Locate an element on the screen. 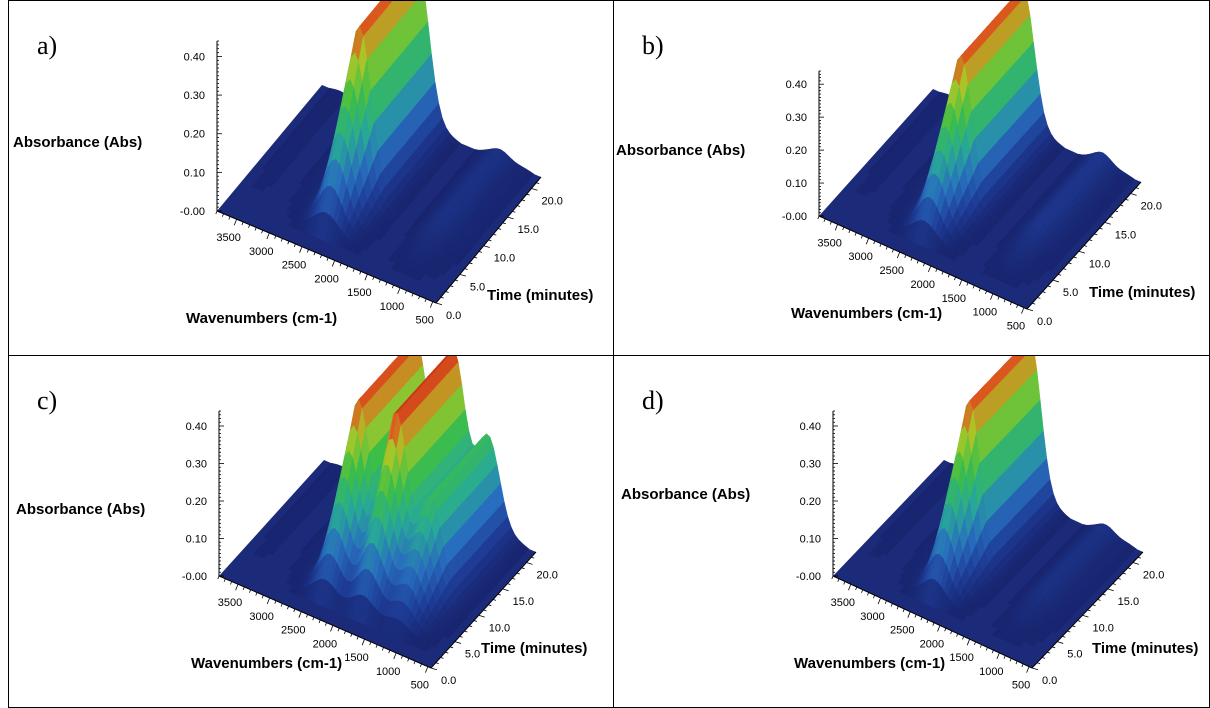 This screenshot has height=708, width=1210. panel-label: a) is located at coordinates (47, 45).